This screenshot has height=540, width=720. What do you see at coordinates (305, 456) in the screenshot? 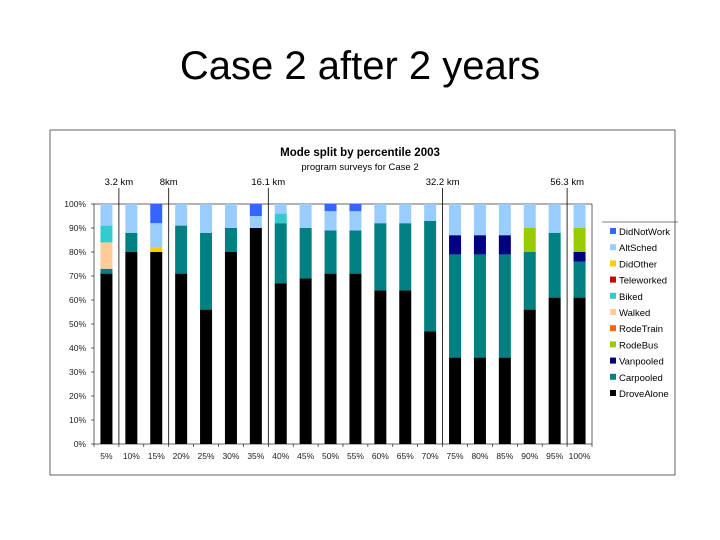
I see `x-tick-label: 45%` at bounding box center [305, 456].